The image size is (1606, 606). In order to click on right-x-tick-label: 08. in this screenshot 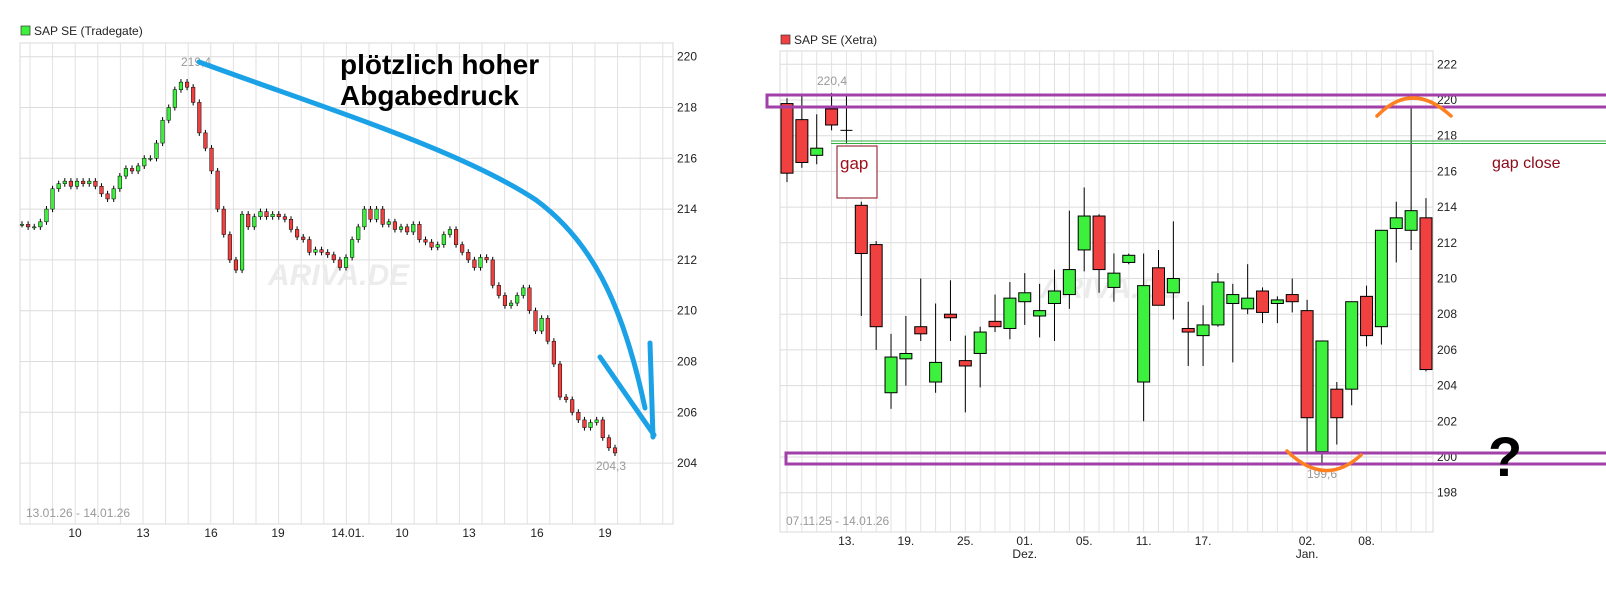, I will do `click(1366, 541)`.